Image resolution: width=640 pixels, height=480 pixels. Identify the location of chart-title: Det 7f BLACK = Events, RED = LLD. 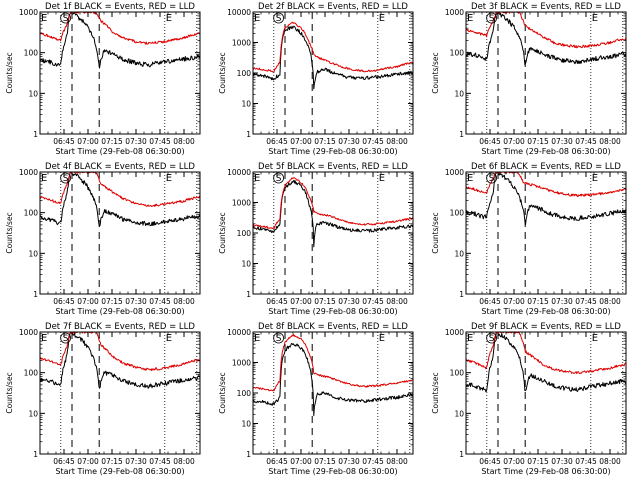
(120, 327).